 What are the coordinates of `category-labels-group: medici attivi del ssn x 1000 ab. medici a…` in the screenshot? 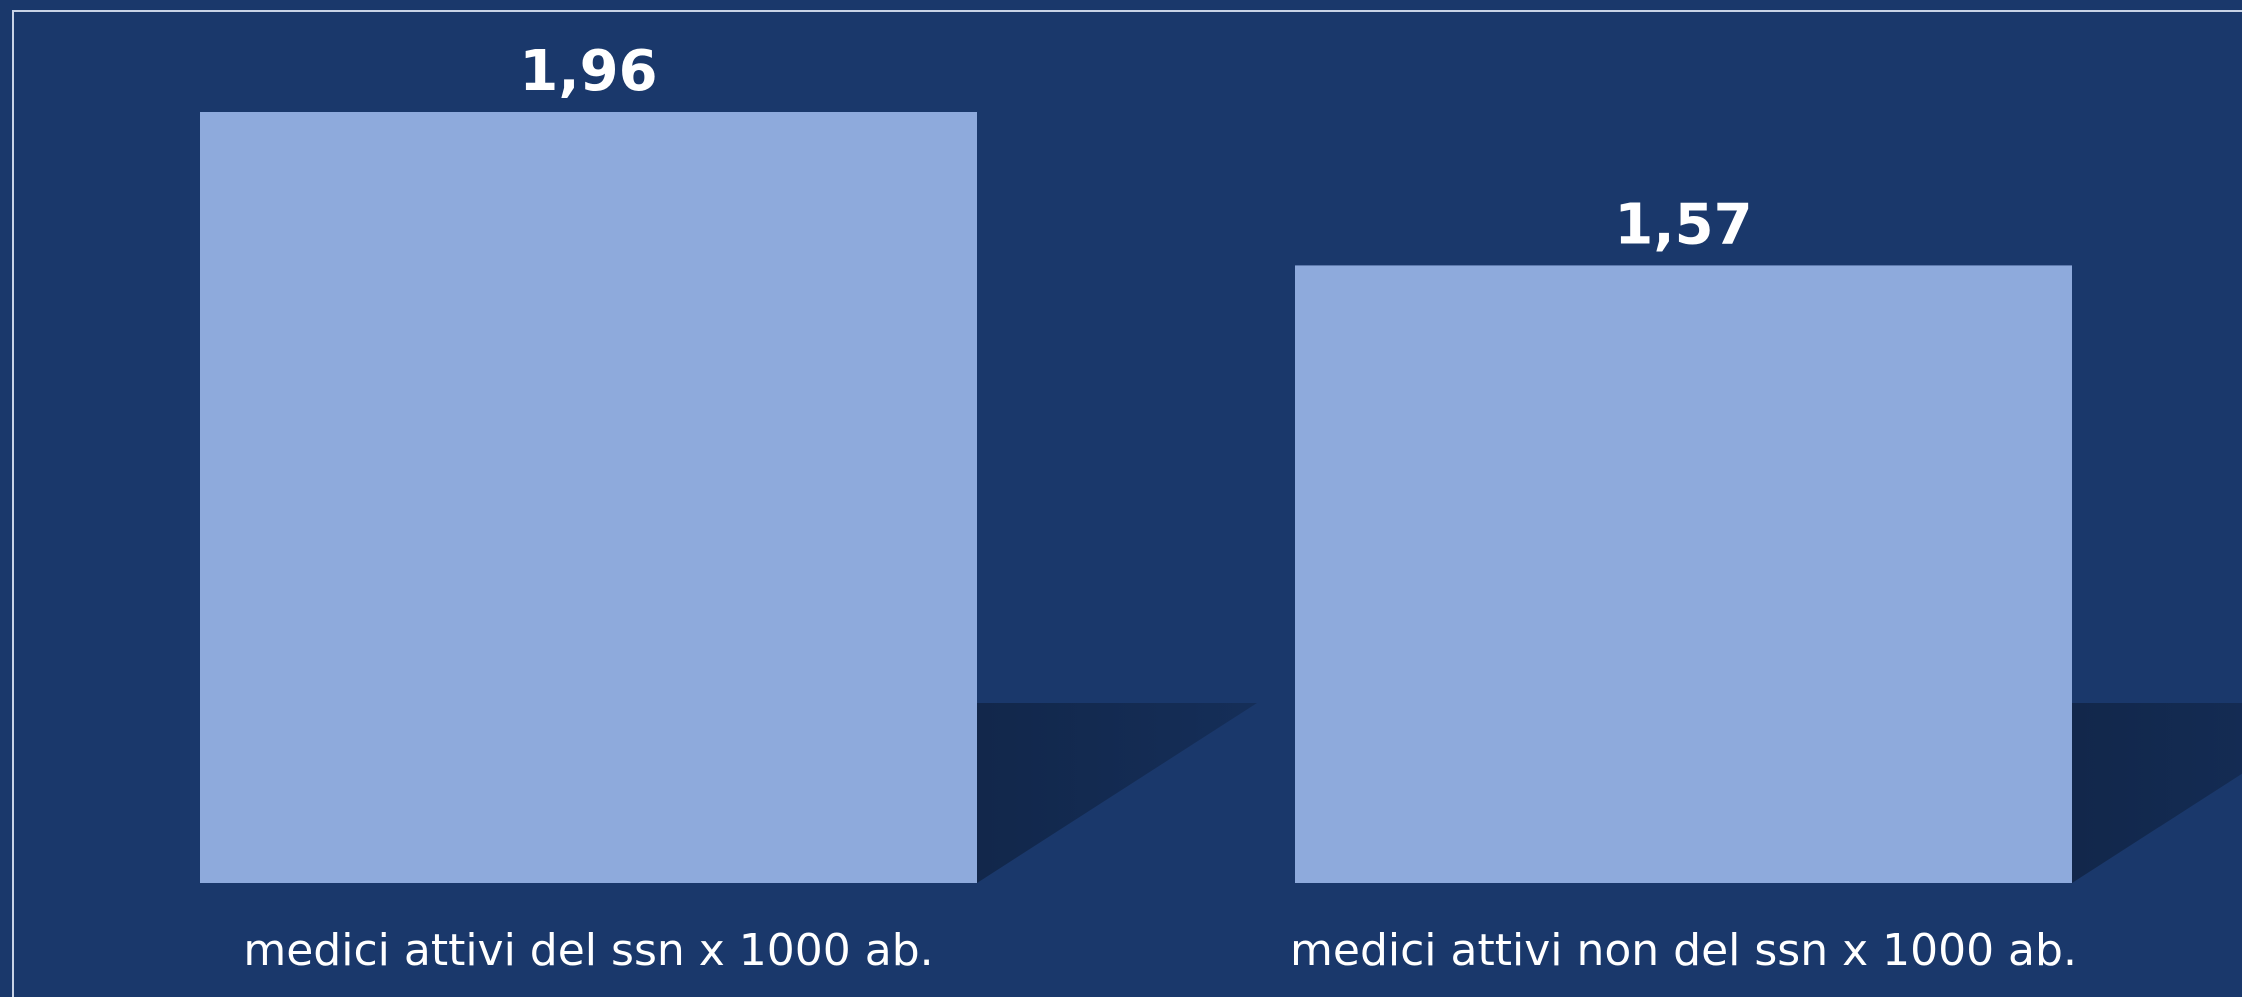 It's located at (1160, 950).